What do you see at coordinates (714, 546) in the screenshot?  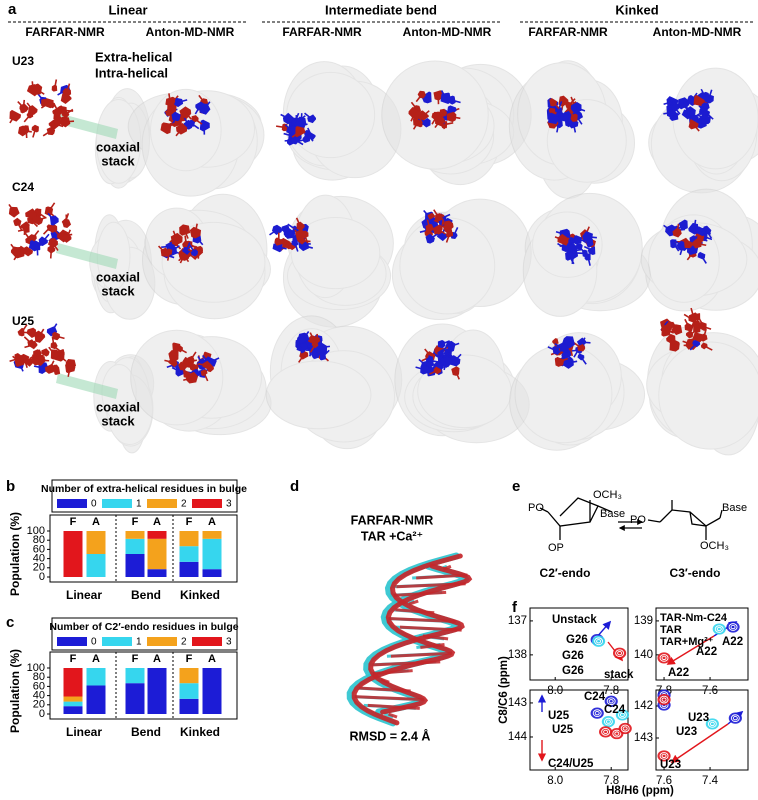 I see `atom-label: OCH₃` at bounding box center [714, 546].